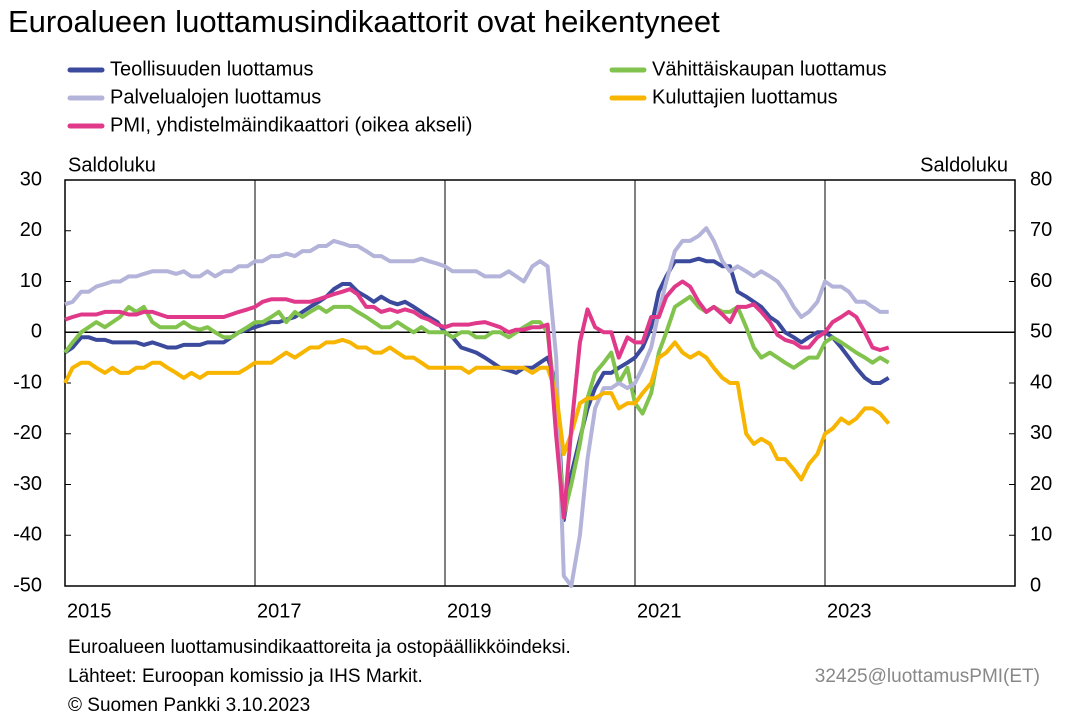 The width and height of the screenshot is (1068, 720). Describe the element at coordinates (849, 611) in the screenshot. I see `x-tick-label: 2023` at that location.